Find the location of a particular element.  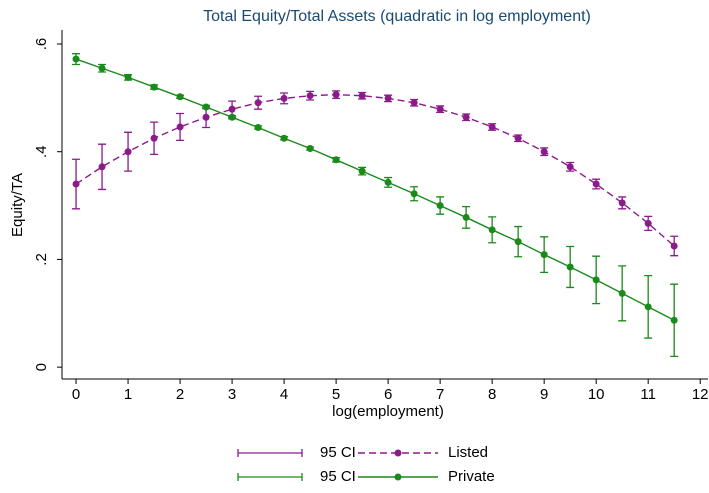

x-tick-label: 2 is located at coordinates (180, 394).